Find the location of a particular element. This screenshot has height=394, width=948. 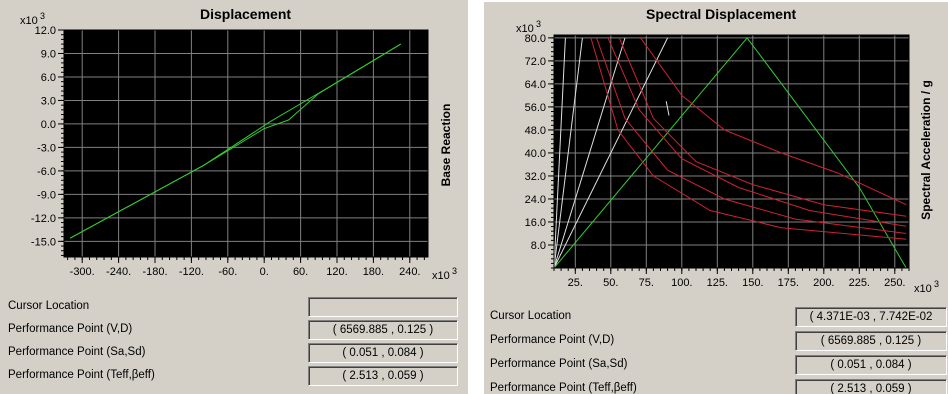

y-tick-label: -9.0 is located at coordinates (46, 195).